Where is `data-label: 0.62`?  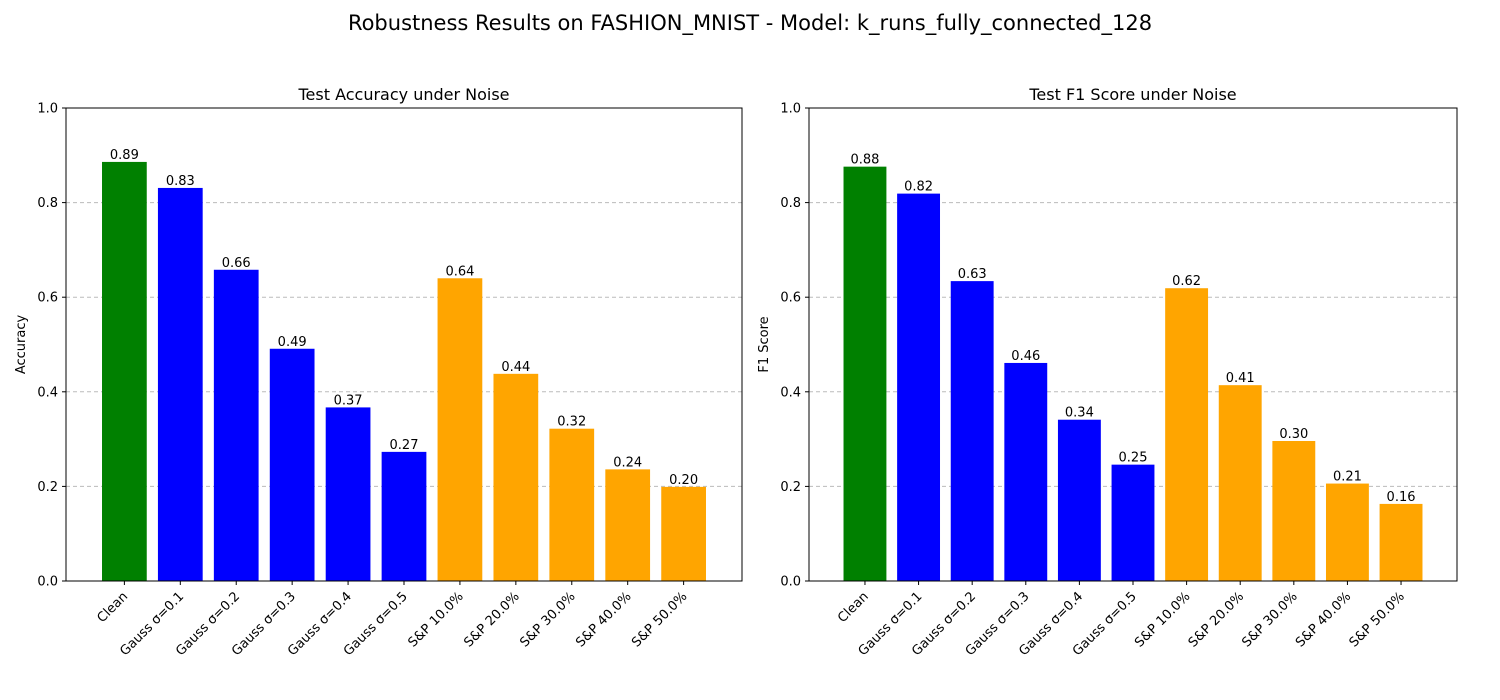 data-label: 0.62 is located at coordinates (1186, 281).